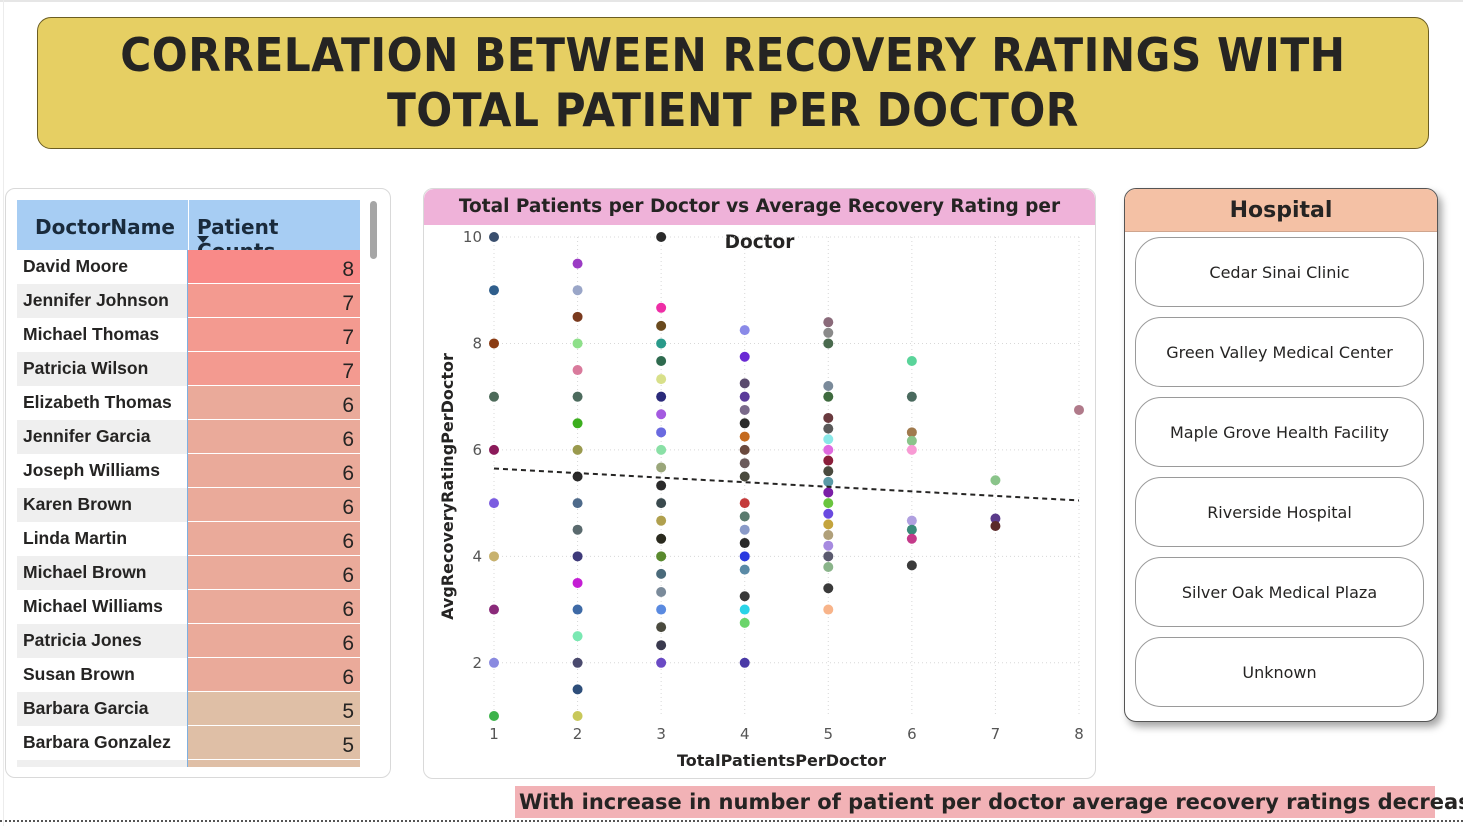  I want to click on table-row: Karen Brown 6, so click(188, 505).